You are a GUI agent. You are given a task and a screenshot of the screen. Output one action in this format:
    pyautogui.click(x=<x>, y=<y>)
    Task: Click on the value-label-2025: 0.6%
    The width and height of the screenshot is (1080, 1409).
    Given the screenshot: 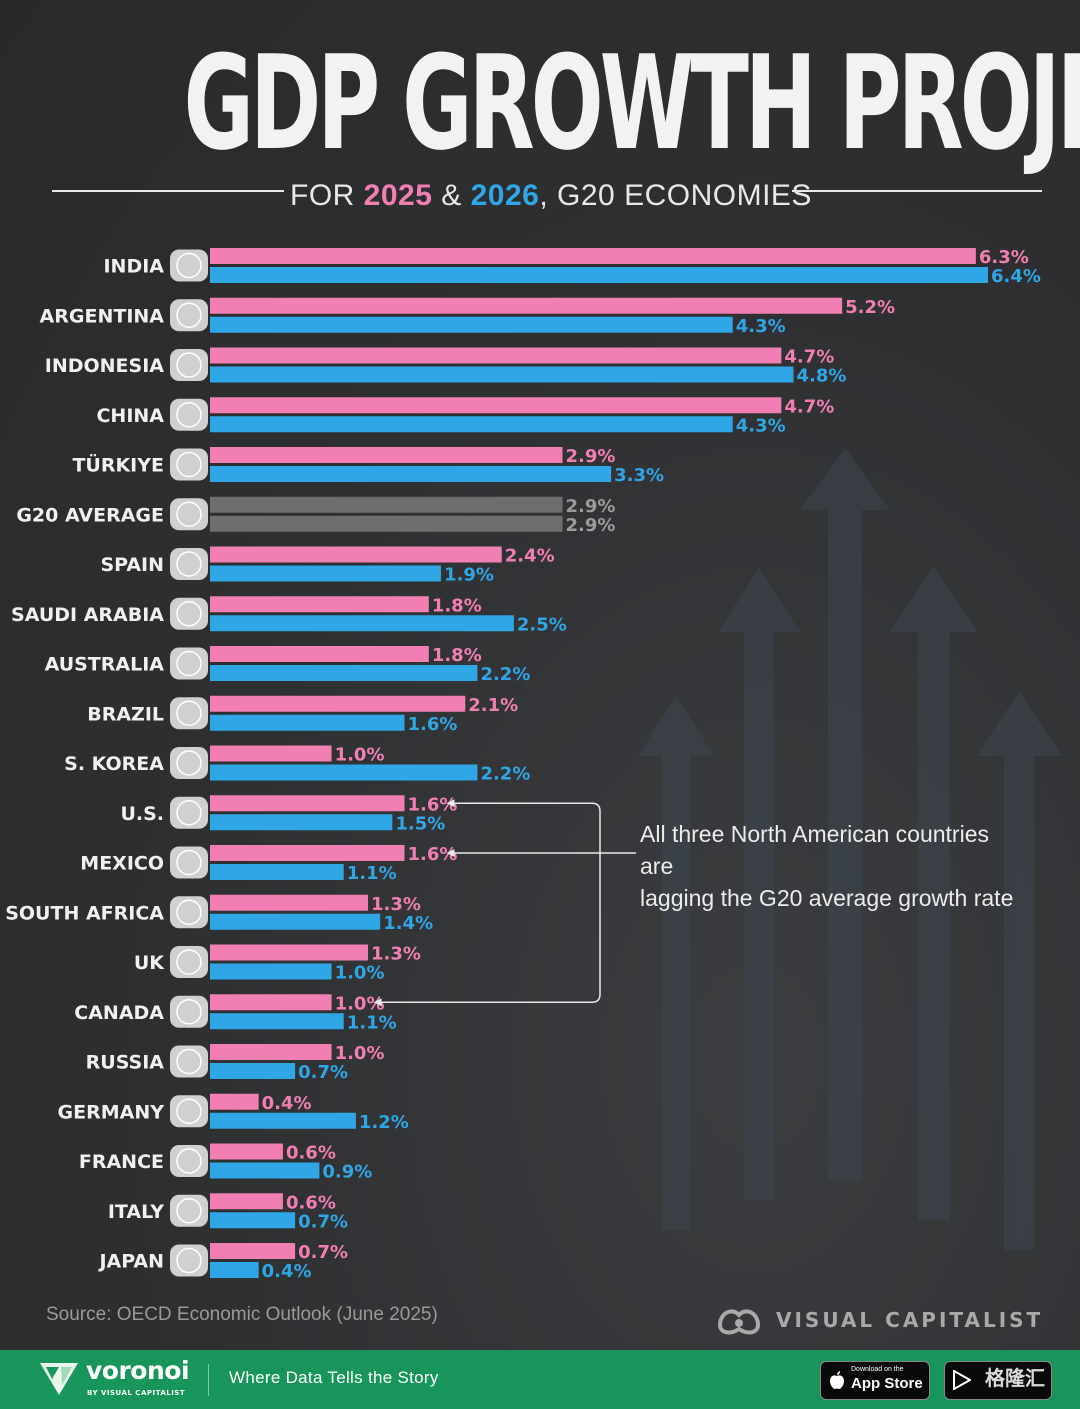 What is the action you would take?
    pyautogui.click(x=311, y=1202)
    